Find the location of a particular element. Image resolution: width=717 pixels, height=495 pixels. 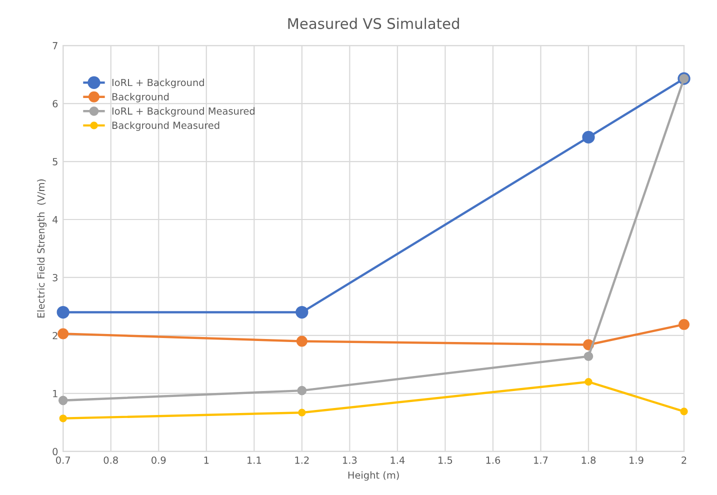

chart-title: Measured VS Simulated is located at coordinates (373, 24).